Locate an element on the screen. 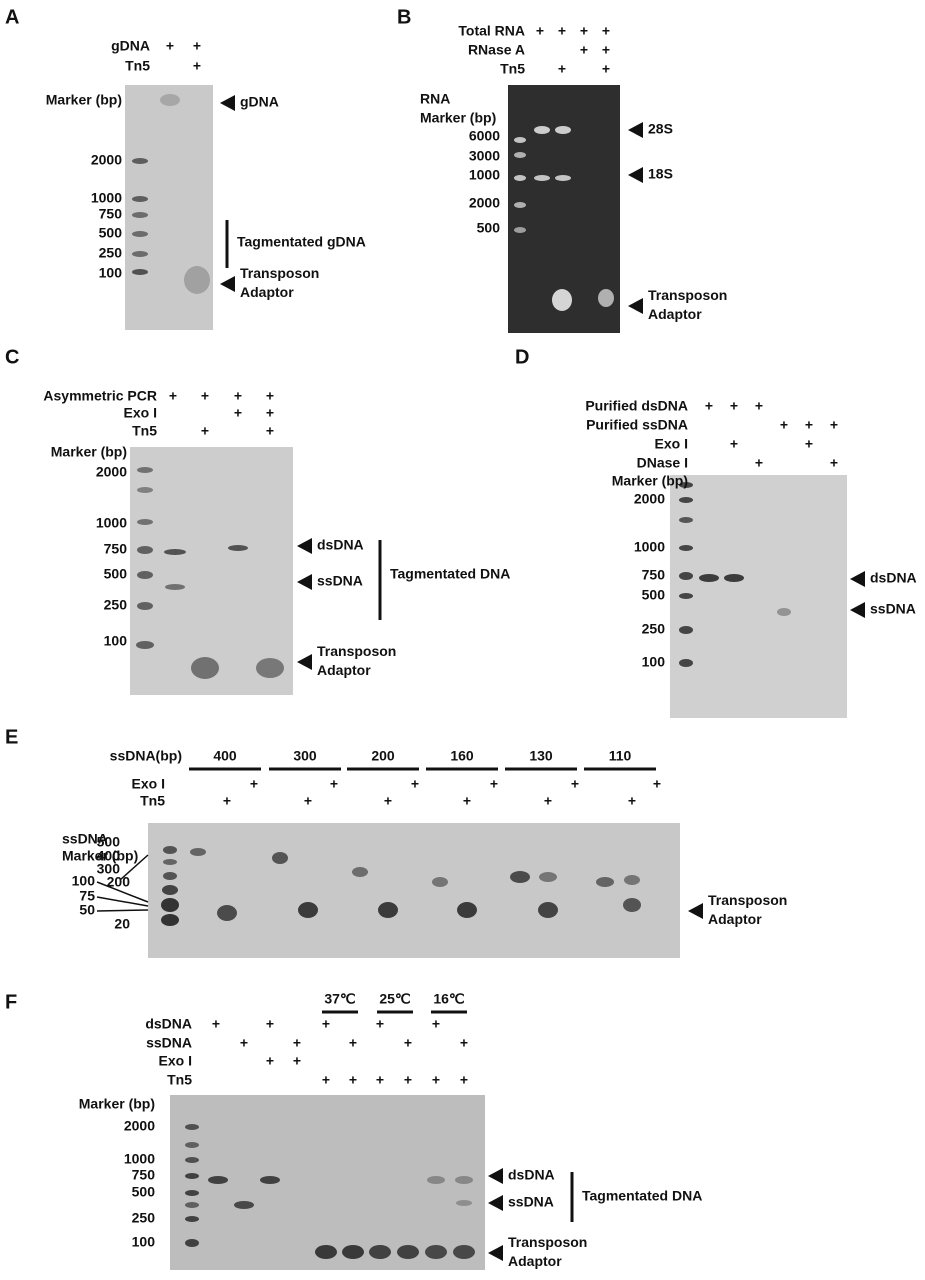 Image resolution: width=925 pixels, height=1280 pixels. annotation: 18S is located at coordinates (660, 174).